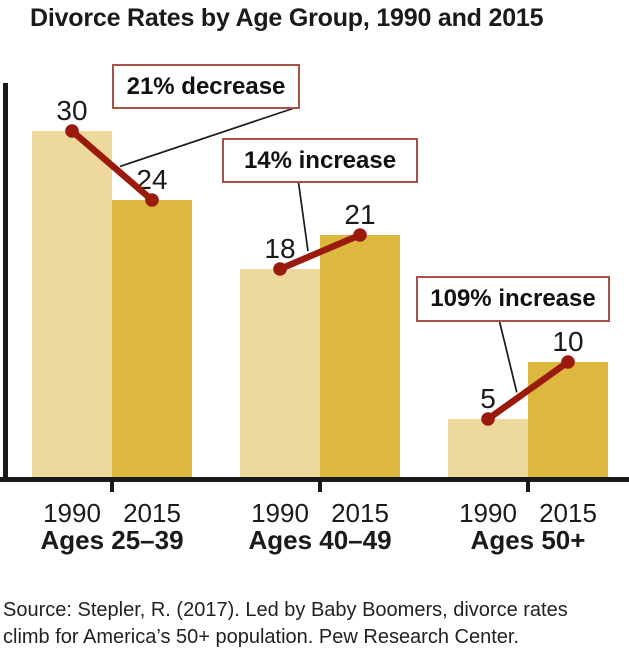 The height and width of the screenshot is (649, 629). I want to click on y-axis-line, so click(5, 282).